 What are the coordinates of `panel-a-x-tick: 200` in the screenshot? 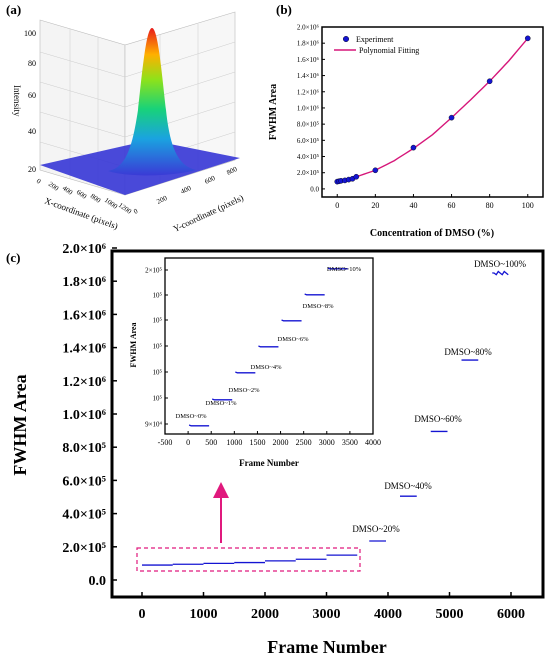 It's located at (54, 186).